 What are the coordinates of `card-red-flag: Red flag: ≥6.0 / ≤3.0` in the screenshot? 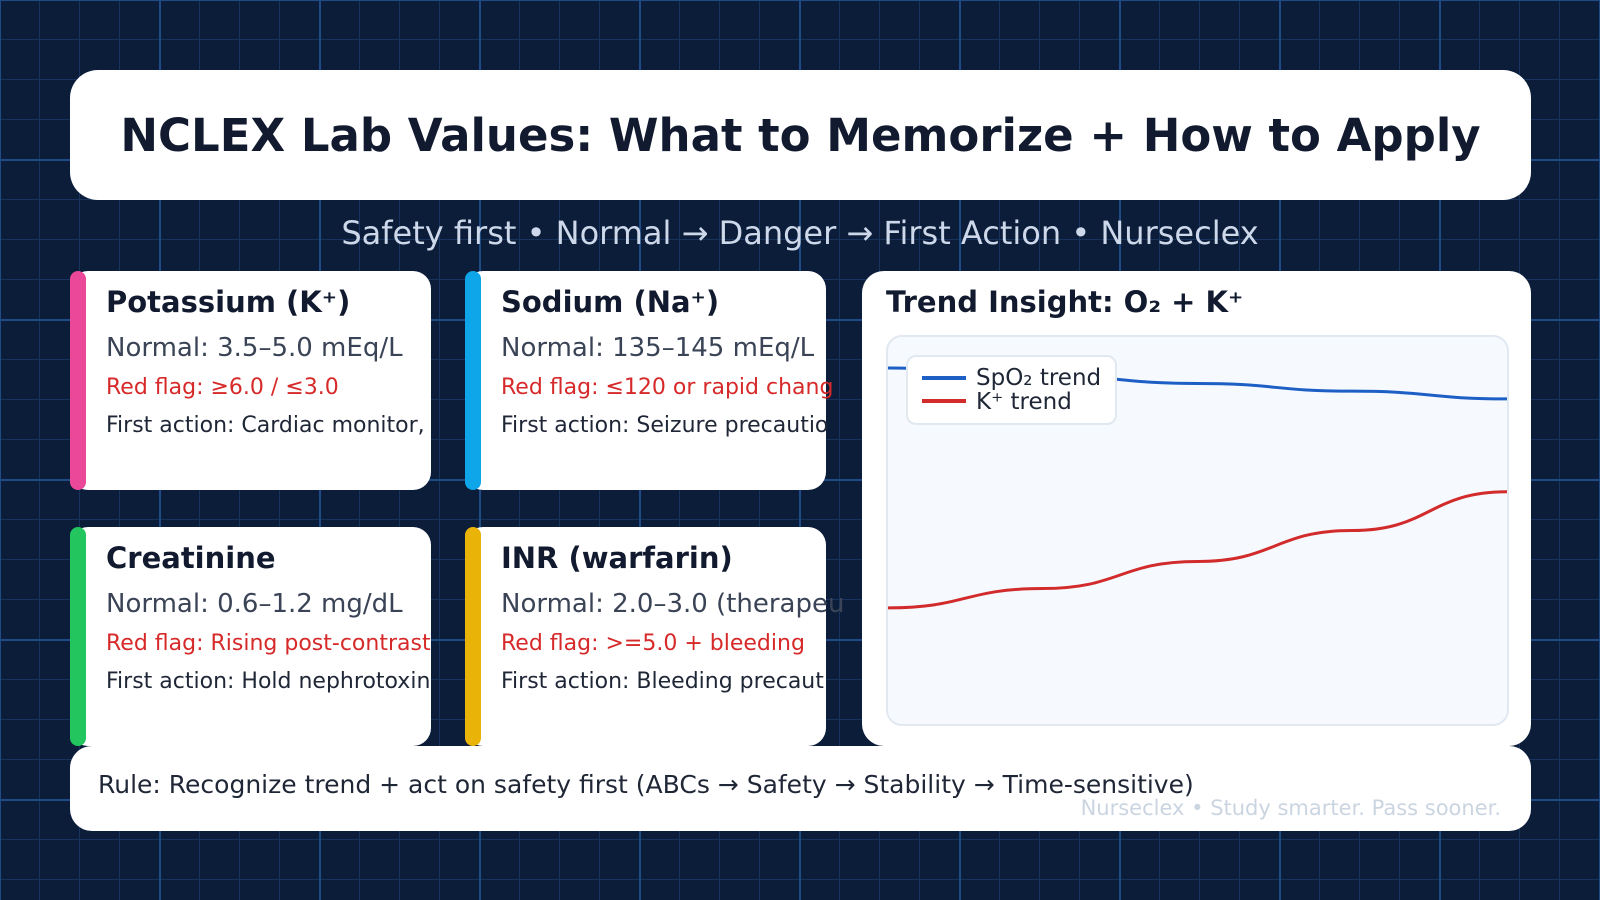 It's located at (222, 387).